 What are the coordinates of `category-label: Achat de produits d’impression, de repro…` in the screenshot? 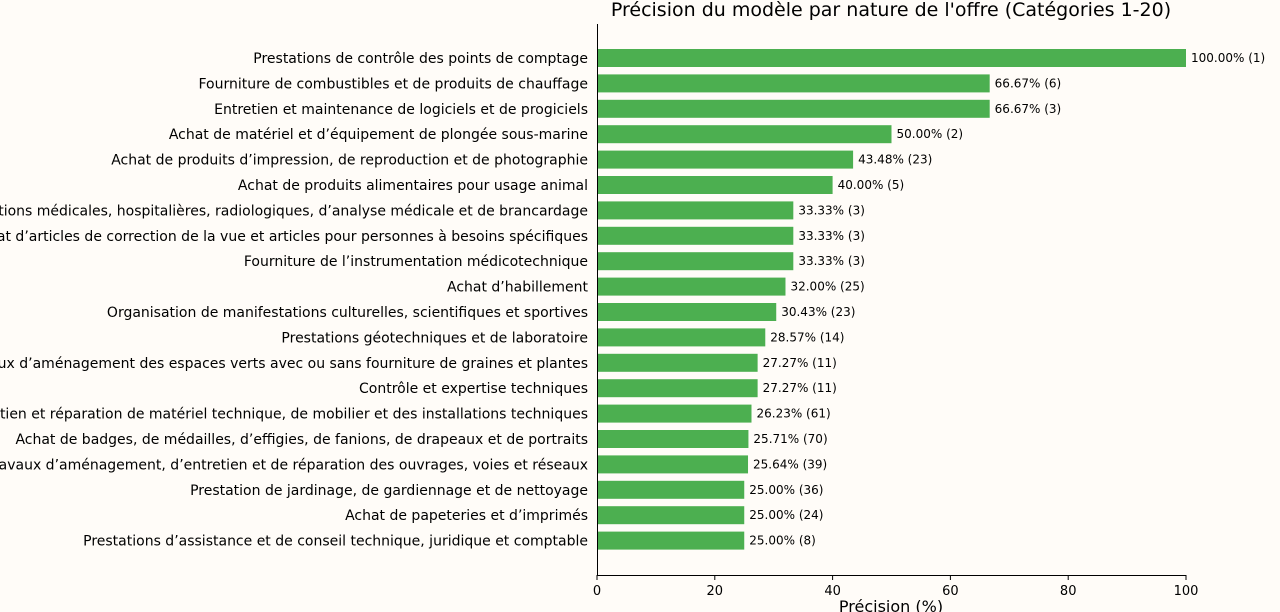 It's located at (349, 161).